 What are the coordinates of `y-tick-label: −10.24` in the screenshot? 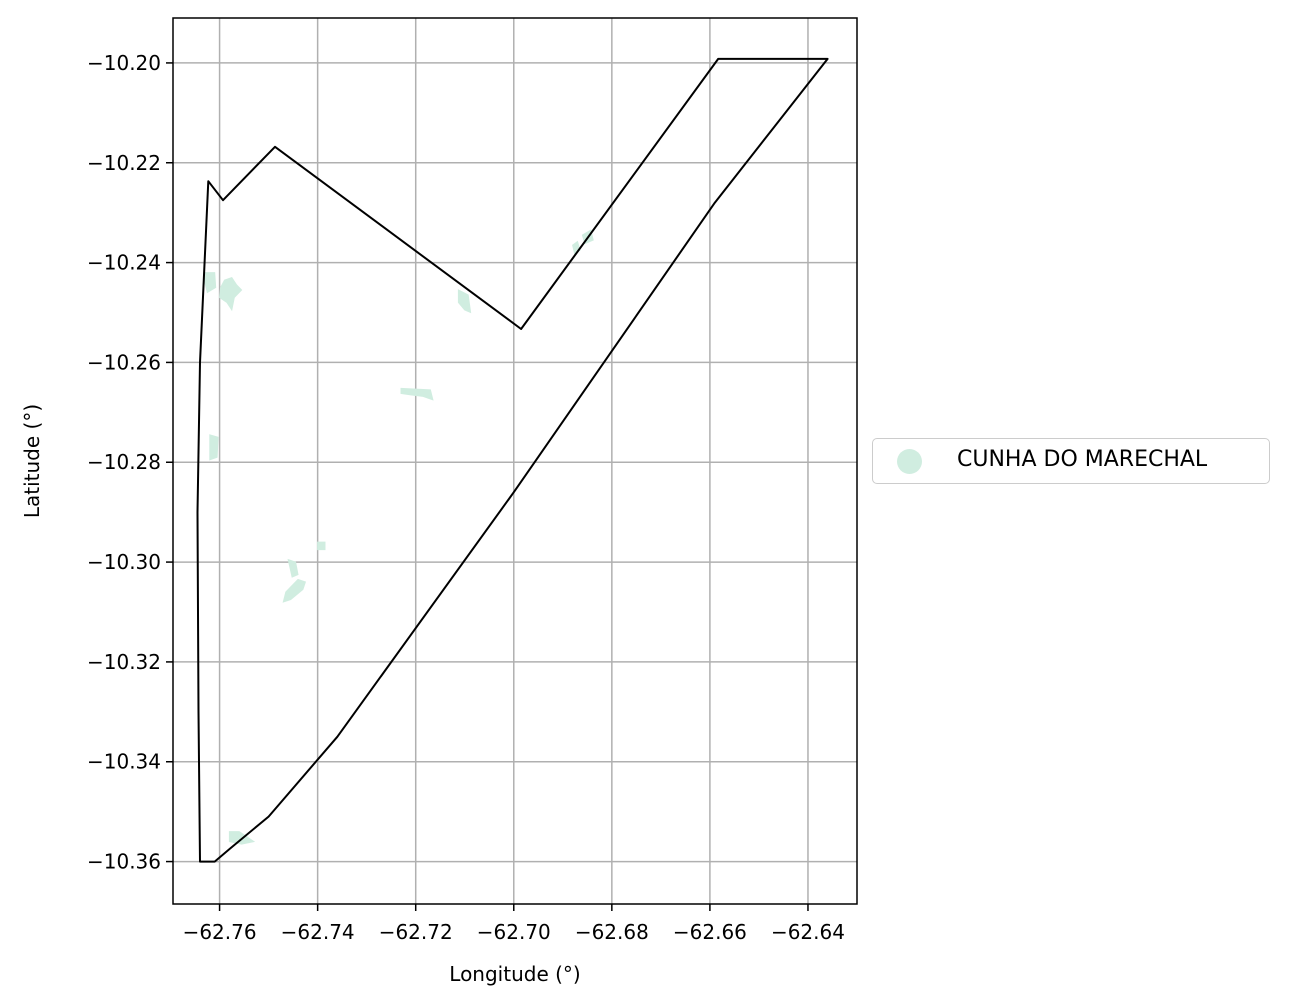 It's located at (124, 263).